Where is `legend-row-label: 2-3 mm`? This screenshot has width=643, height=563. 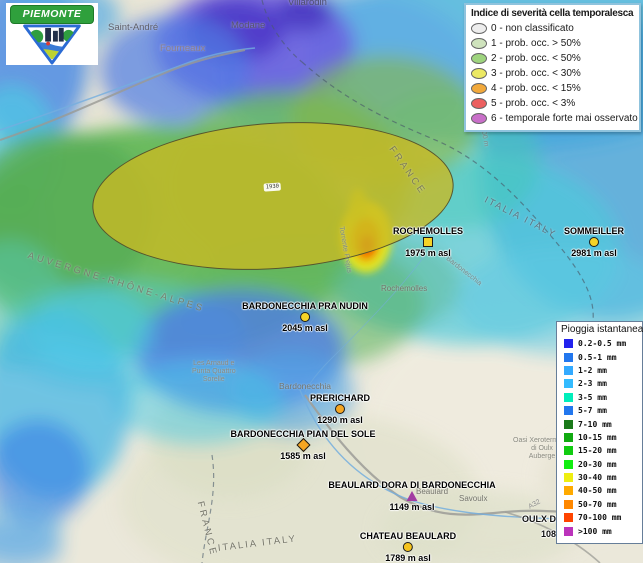
legend-row-label: 2-3 mm is located at coordinates (592, 384).